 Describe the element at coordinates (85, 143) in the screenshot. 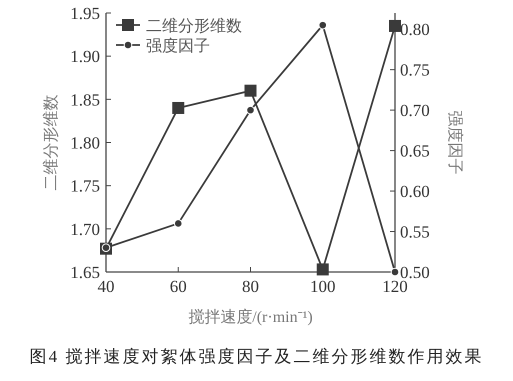

I see `y-tick-label: 1.80` at that location.